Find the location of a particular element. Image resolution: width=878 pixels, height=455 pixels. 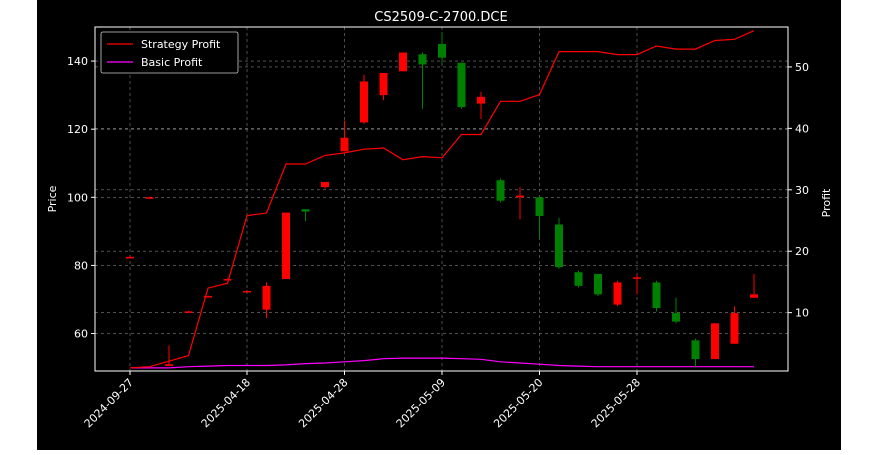

y-tick-label-right: 20 is located at coordinates (802, 251).